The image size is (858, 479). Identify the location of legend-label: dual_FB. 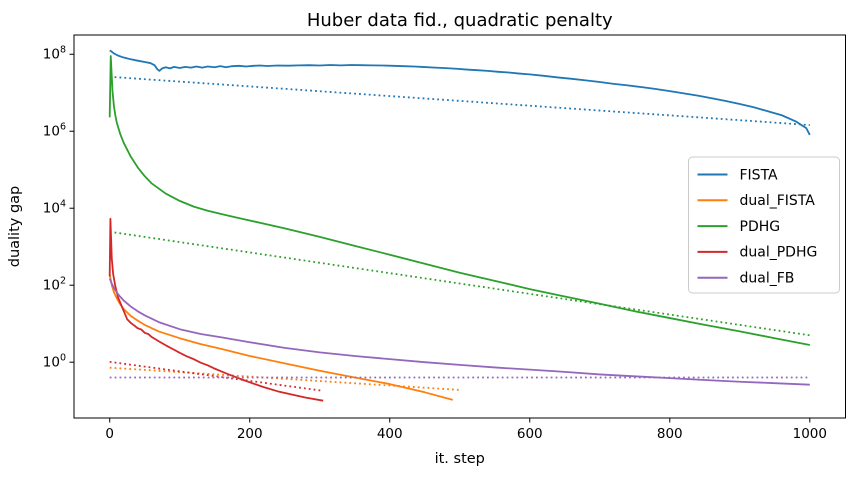
(767, 279).